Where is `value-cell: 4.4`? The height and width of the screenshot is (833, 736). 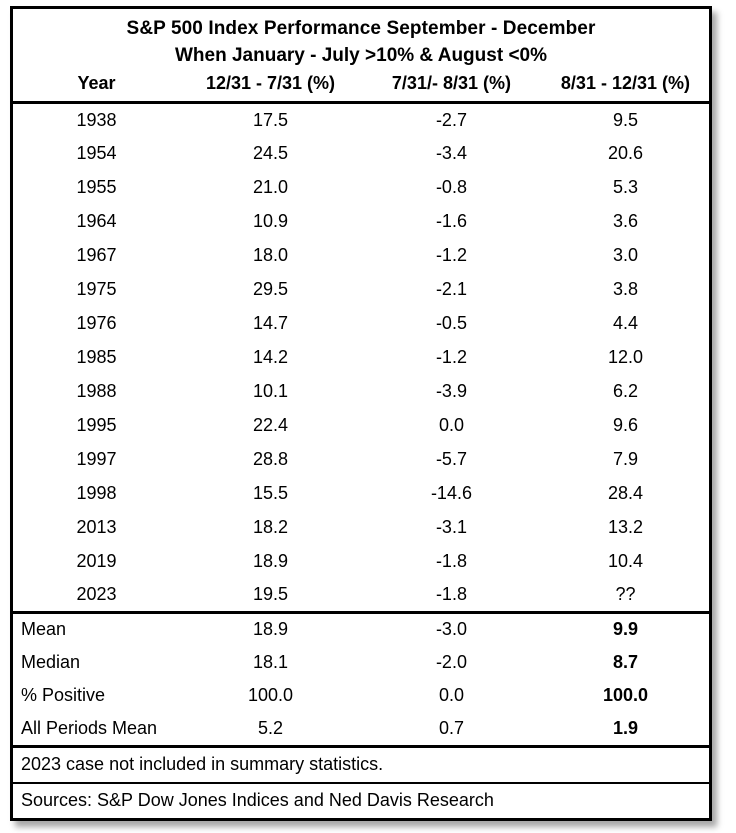 value-cell: 4.4 is located at coordinates (625, 323).